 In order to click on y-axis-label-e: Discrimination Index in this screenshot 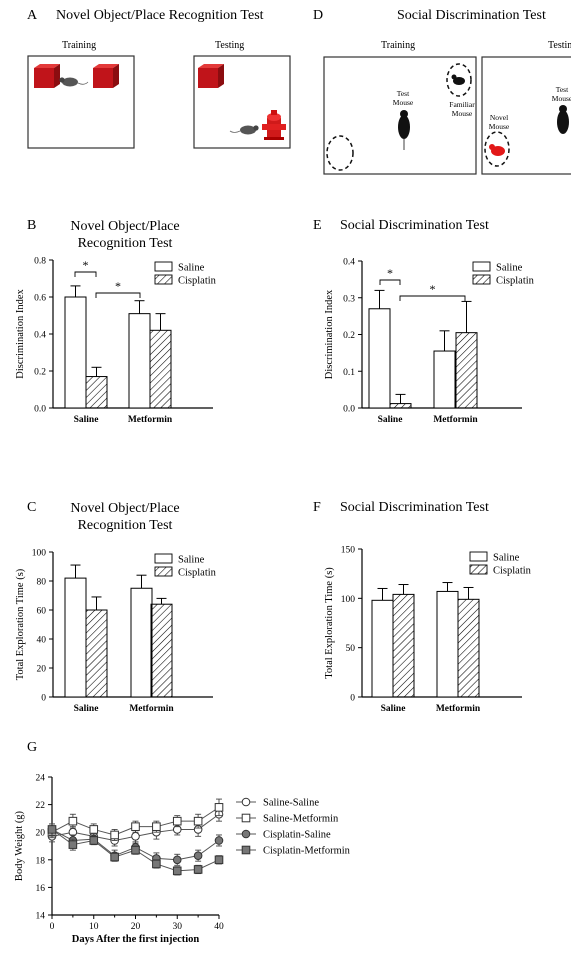, I will do `click(329, 334)`.